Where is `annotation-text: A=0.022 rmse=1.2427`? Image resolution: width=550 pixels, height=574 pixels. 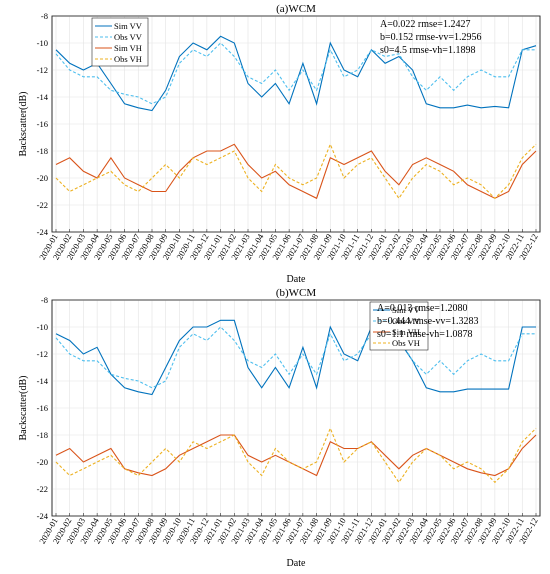
annotation-text: A=0.022 rmse=1.2427 is located at coordinates (425, 24).